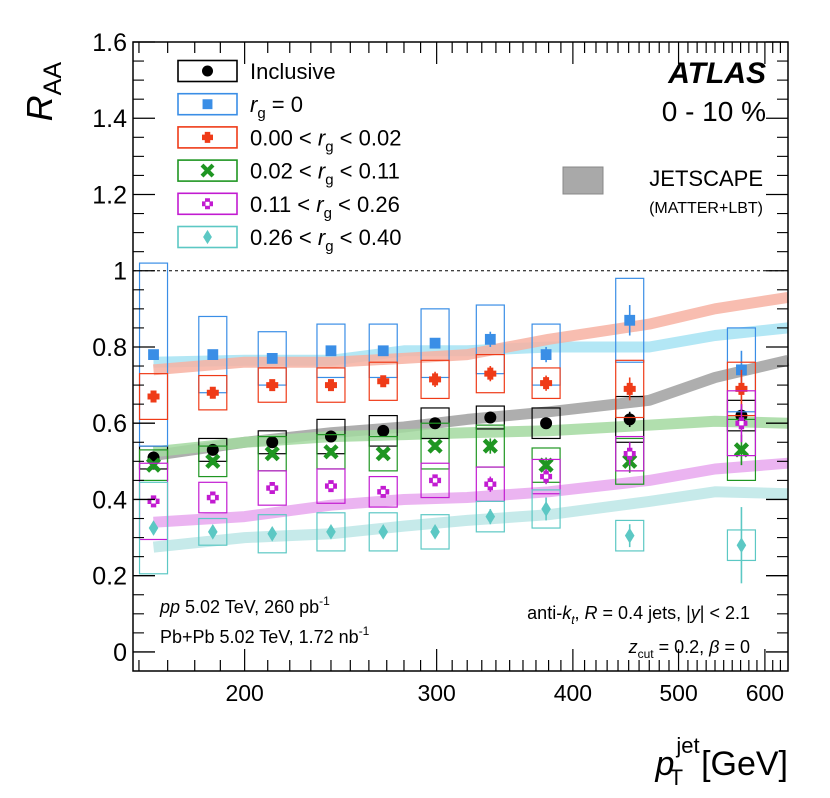 The image size is (830, 798). Describe the element at coordinates (436, 693) in the screenshot. I see `x-tick-label: 300` at that location.